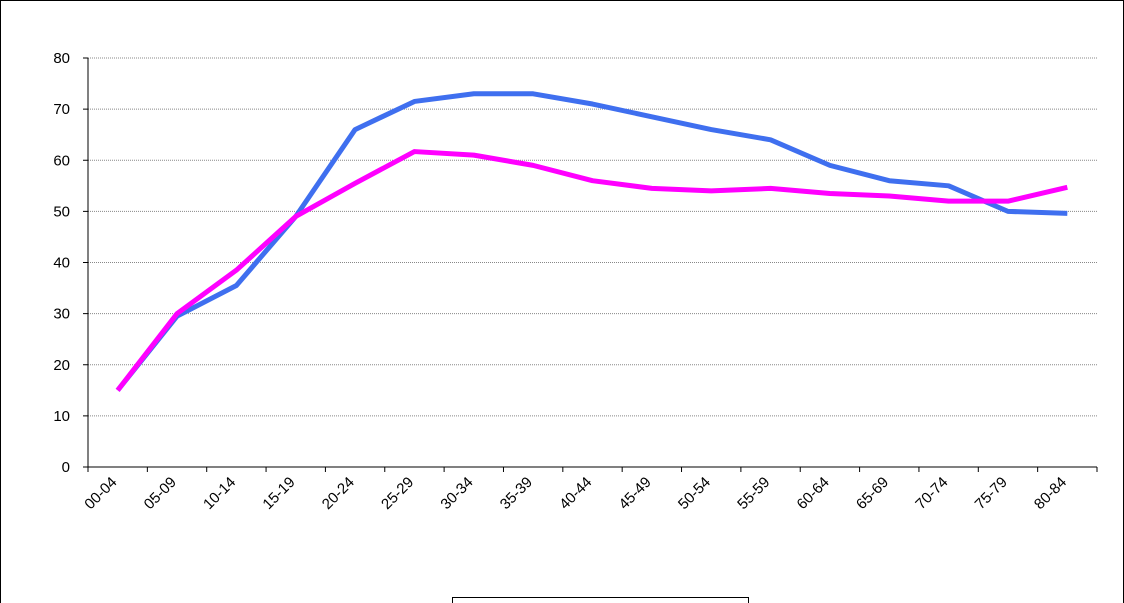 The image size is (1124, 603). I want to click on x-tick-label: 15-19, so click(278, 493).